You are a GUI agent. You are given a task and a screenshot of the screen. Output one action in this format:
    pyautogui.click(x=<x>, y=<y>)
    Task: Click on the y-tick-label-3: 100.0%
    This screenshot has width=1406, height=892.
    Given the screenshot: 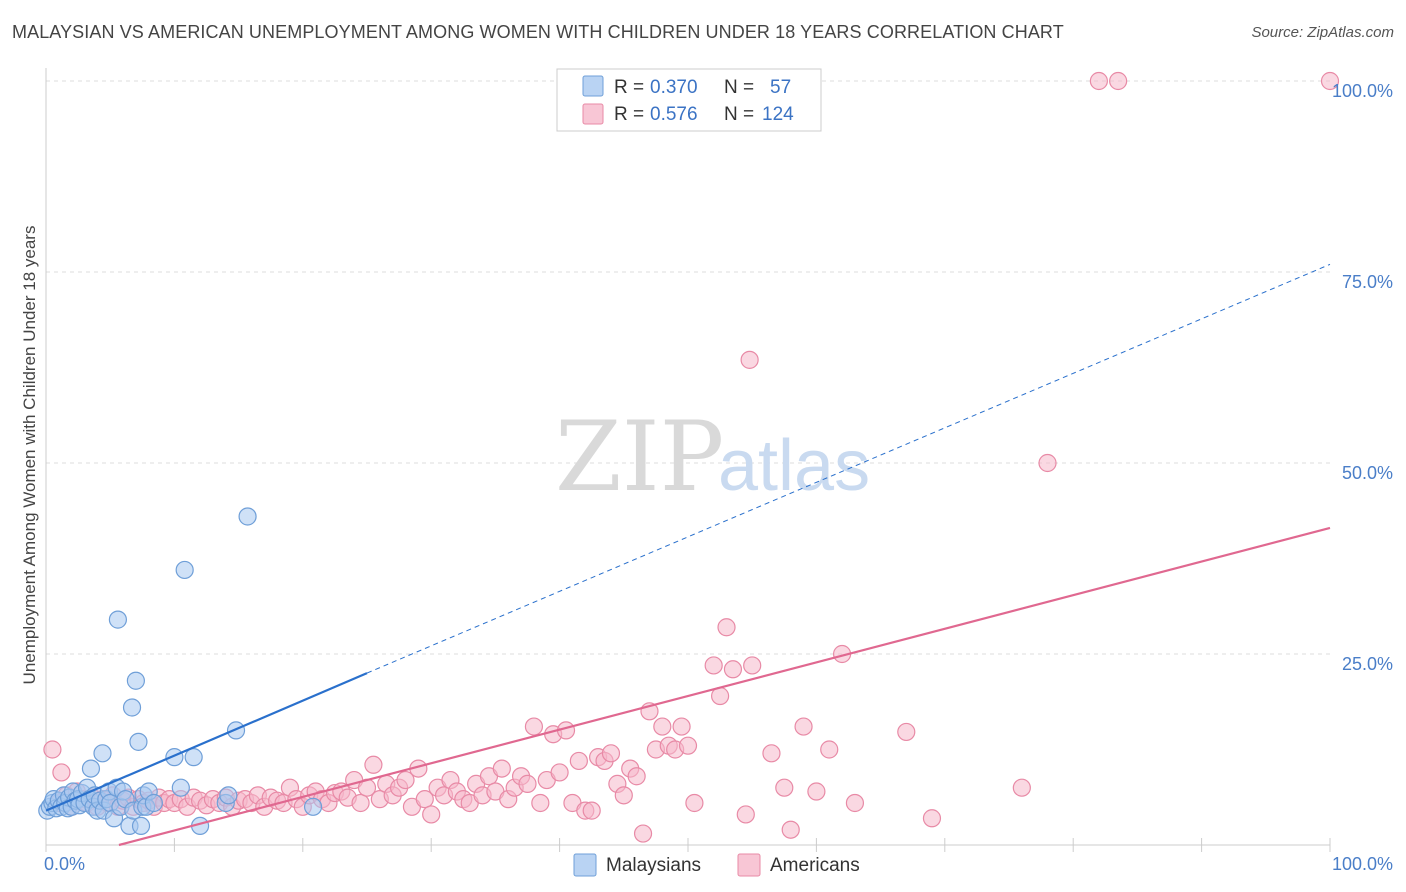 What is the action you would take?
    pyautogui.click(x=1362, y=91)
    